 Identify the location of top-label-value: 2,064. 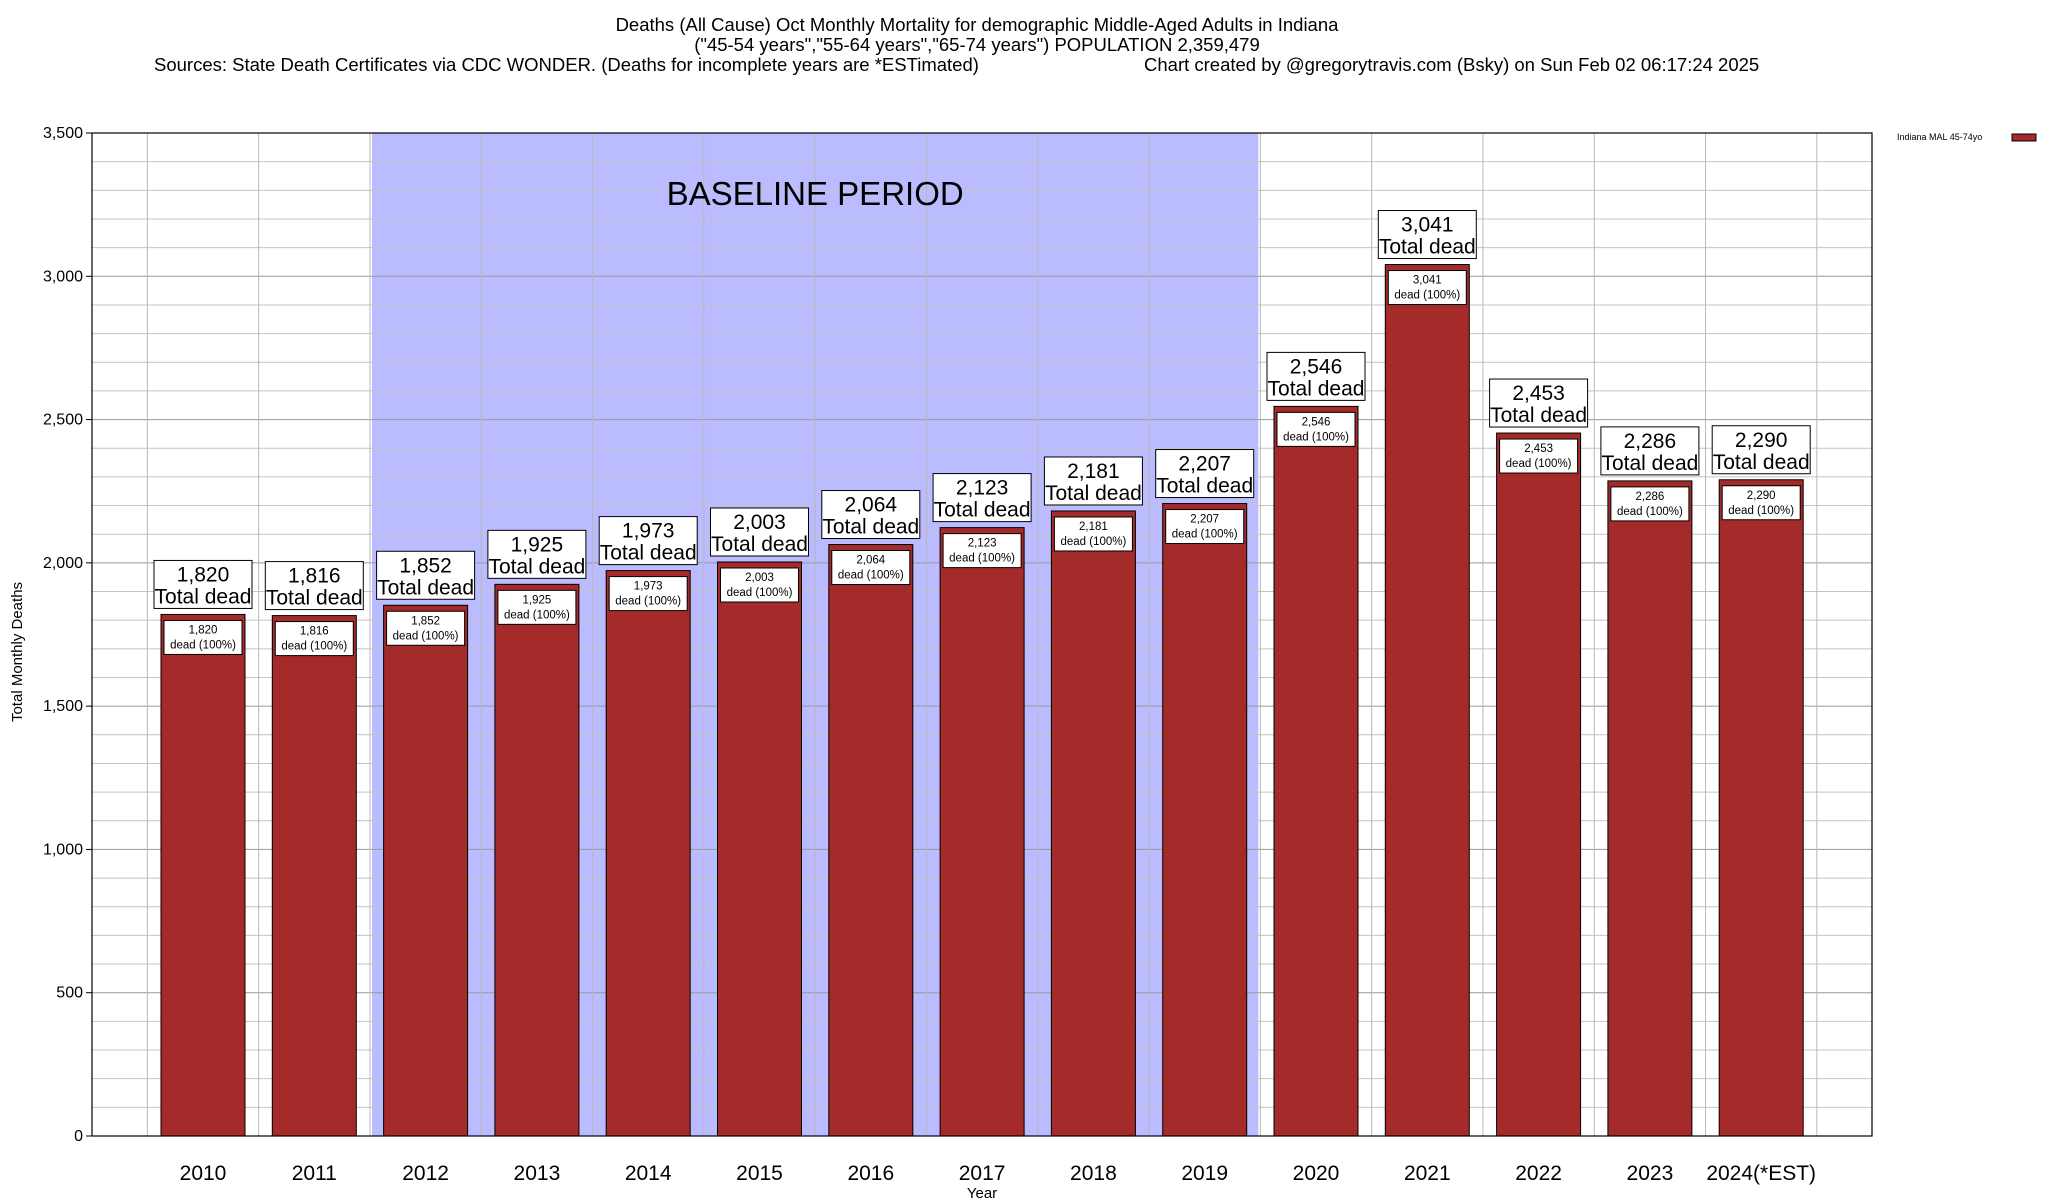
(871, 505).